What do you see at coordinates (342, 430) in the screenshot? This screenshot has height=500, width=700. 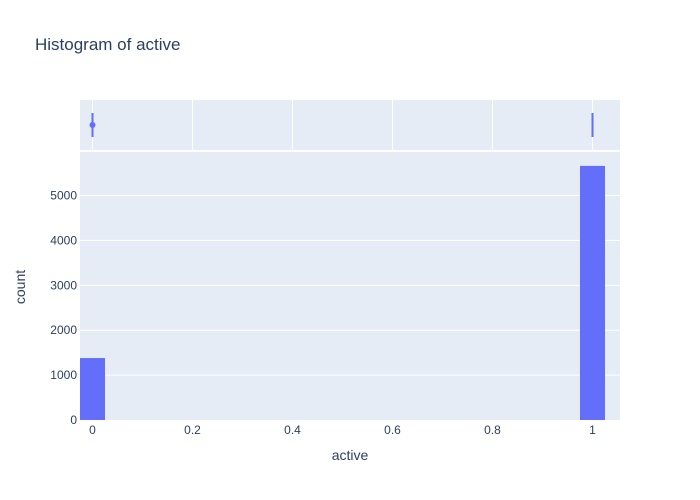 I see `x-axis-ticks: 0 0.2 0.4 0.6 0.8 1` at bounding box center [342, 430].